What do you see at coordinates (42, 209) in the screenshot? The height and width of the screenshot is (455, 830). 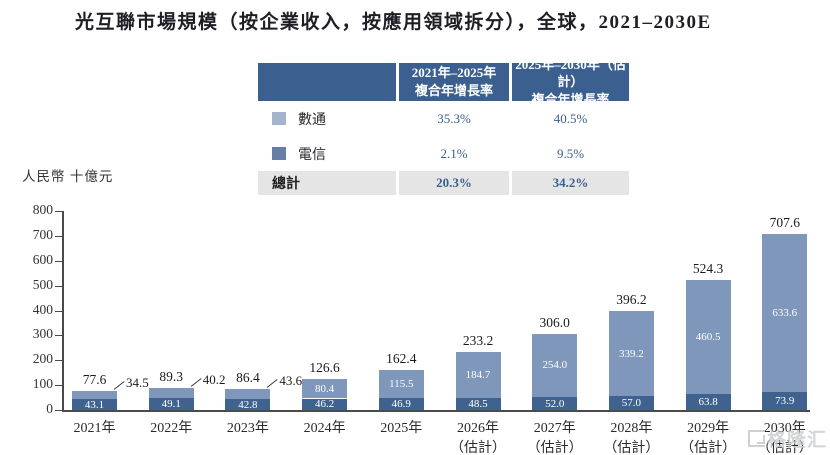 I see `y-tick-label: 800` at bounding box center [42, 209].